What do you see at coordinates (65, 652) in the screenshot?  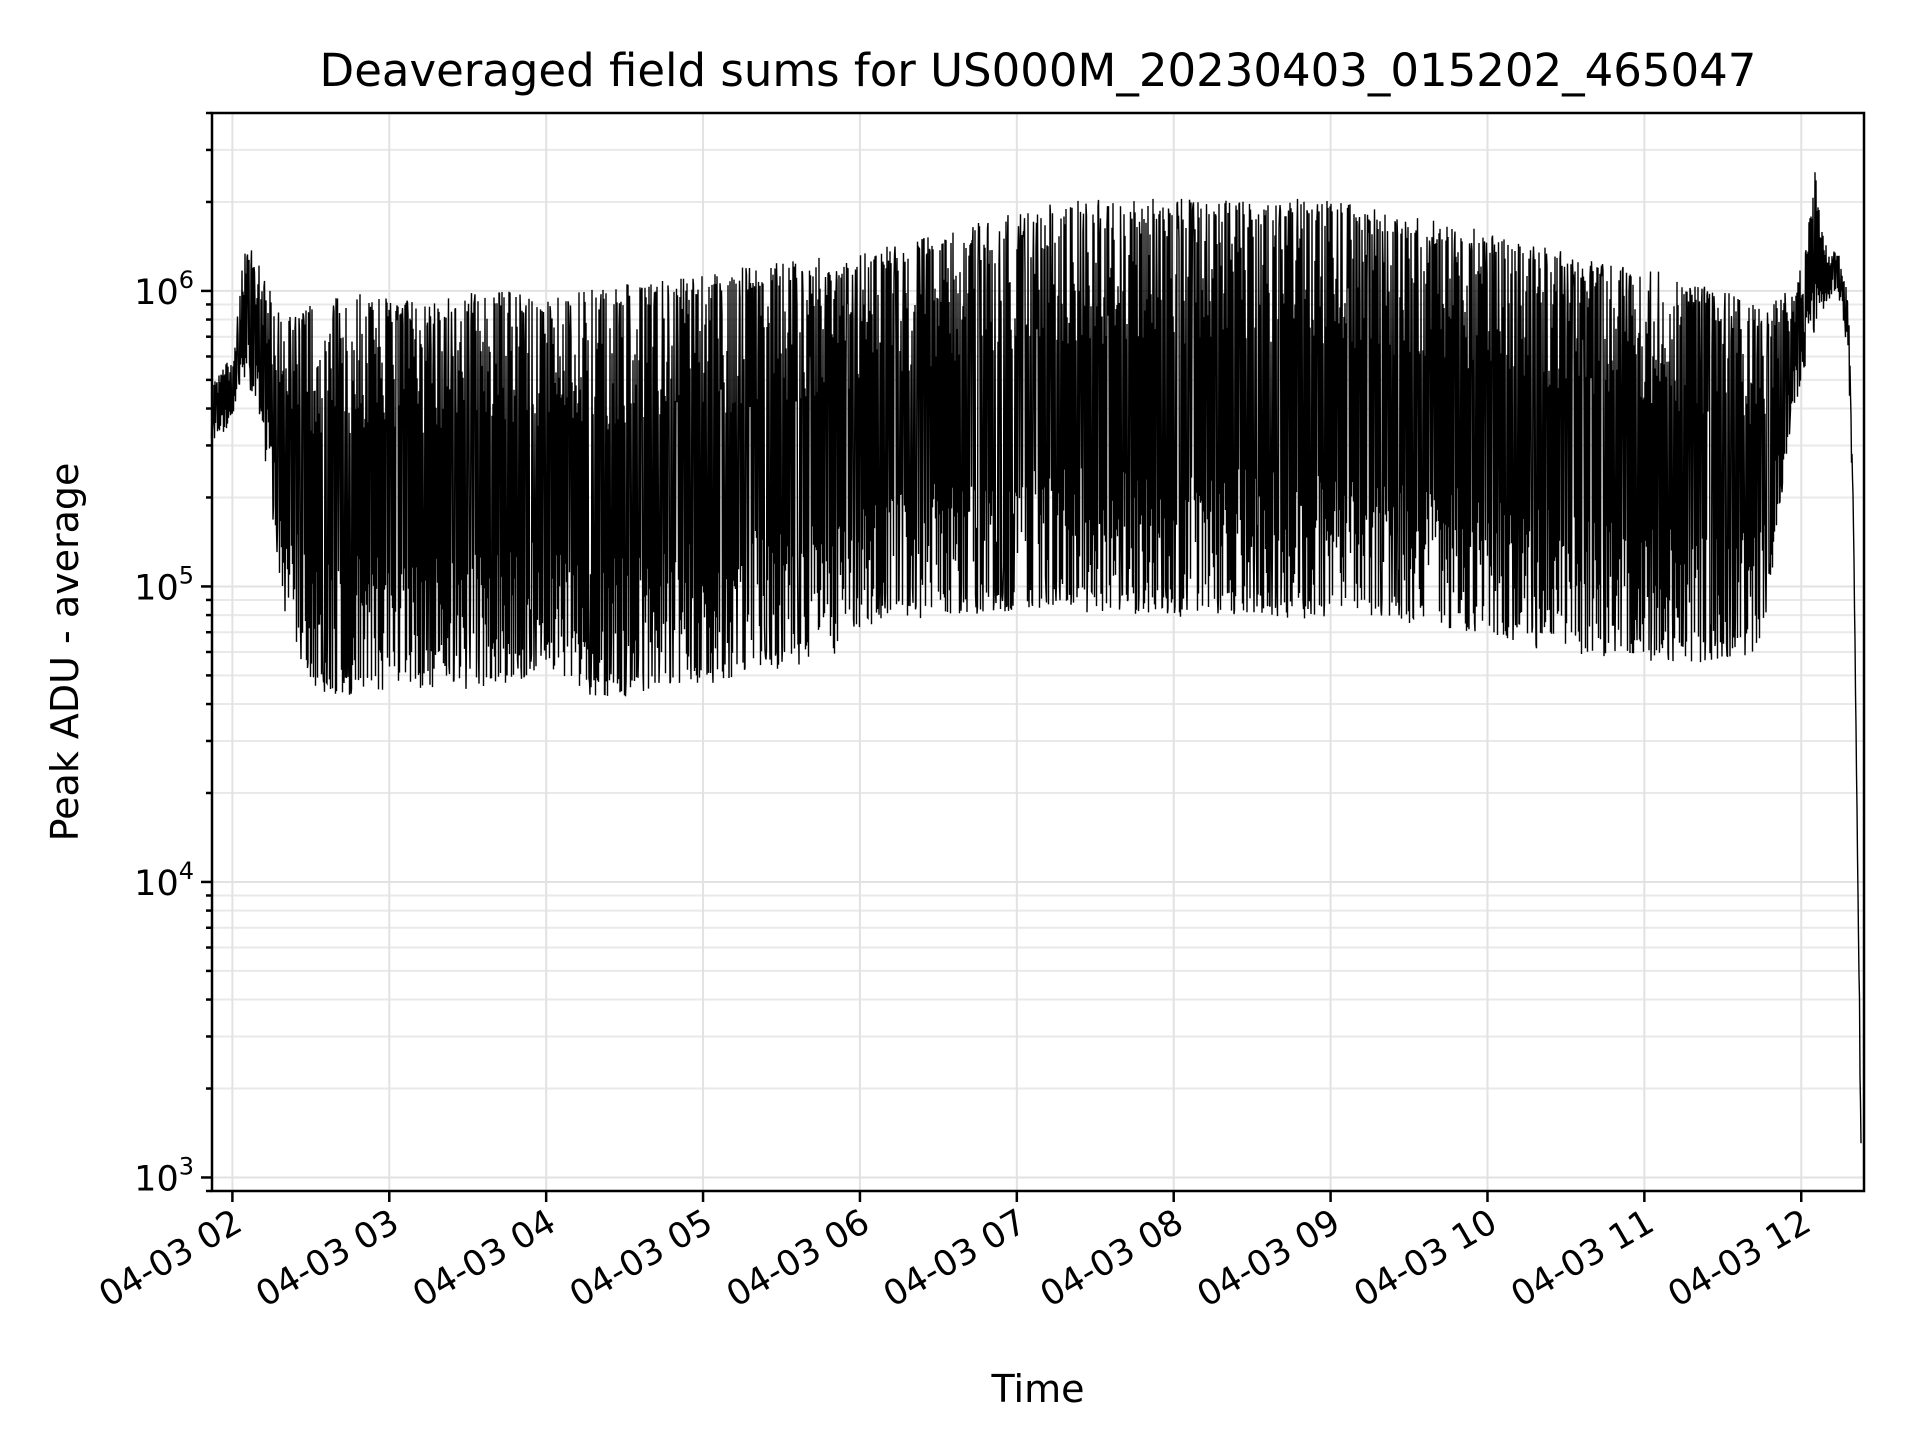 I see `y-axis-label: Peak ADU - average` at bounding box center [65, 652].